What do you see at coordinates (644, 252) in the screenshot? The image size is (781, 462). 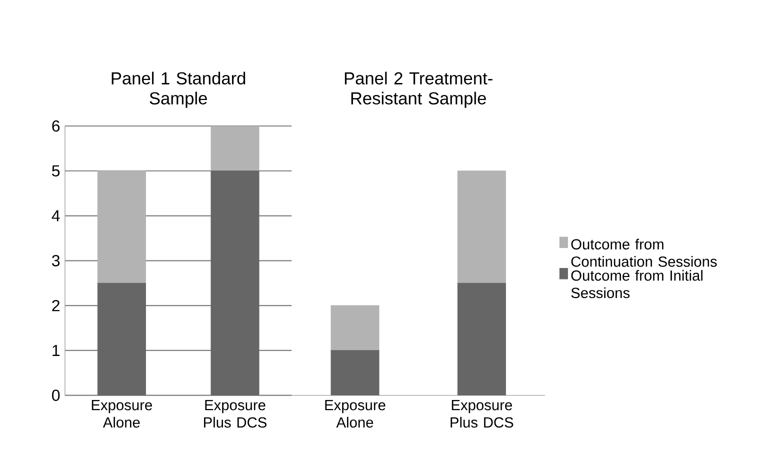 I see `legend-label: Outcome from Continuation Sessions` at bounding box center [644, 252].